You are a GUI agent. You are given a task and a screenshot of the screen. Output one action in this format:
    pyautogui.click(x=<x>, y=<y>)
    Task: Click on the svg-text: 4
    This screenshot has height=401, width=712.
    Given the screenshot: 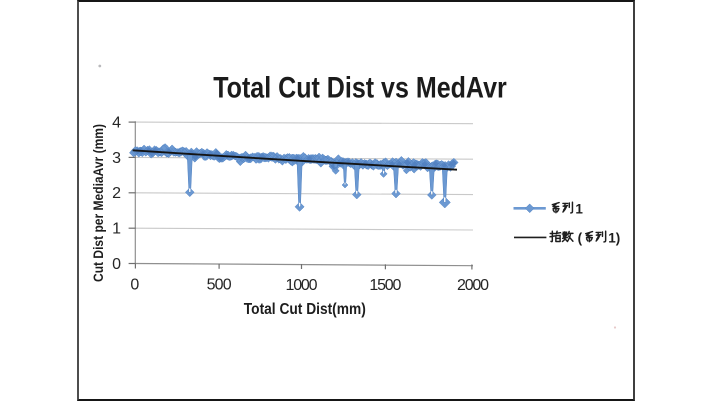 What is the action you would take?
    pyautogui.click(x=116, y=122)
    